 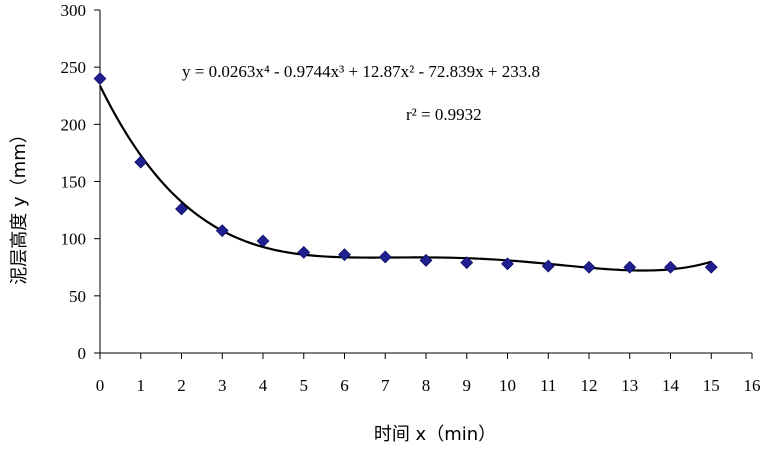 What do you see at coordinates (507, 385) in the screenshot?
I see `x-tick-label: 10` at bounding box center [507, 385].